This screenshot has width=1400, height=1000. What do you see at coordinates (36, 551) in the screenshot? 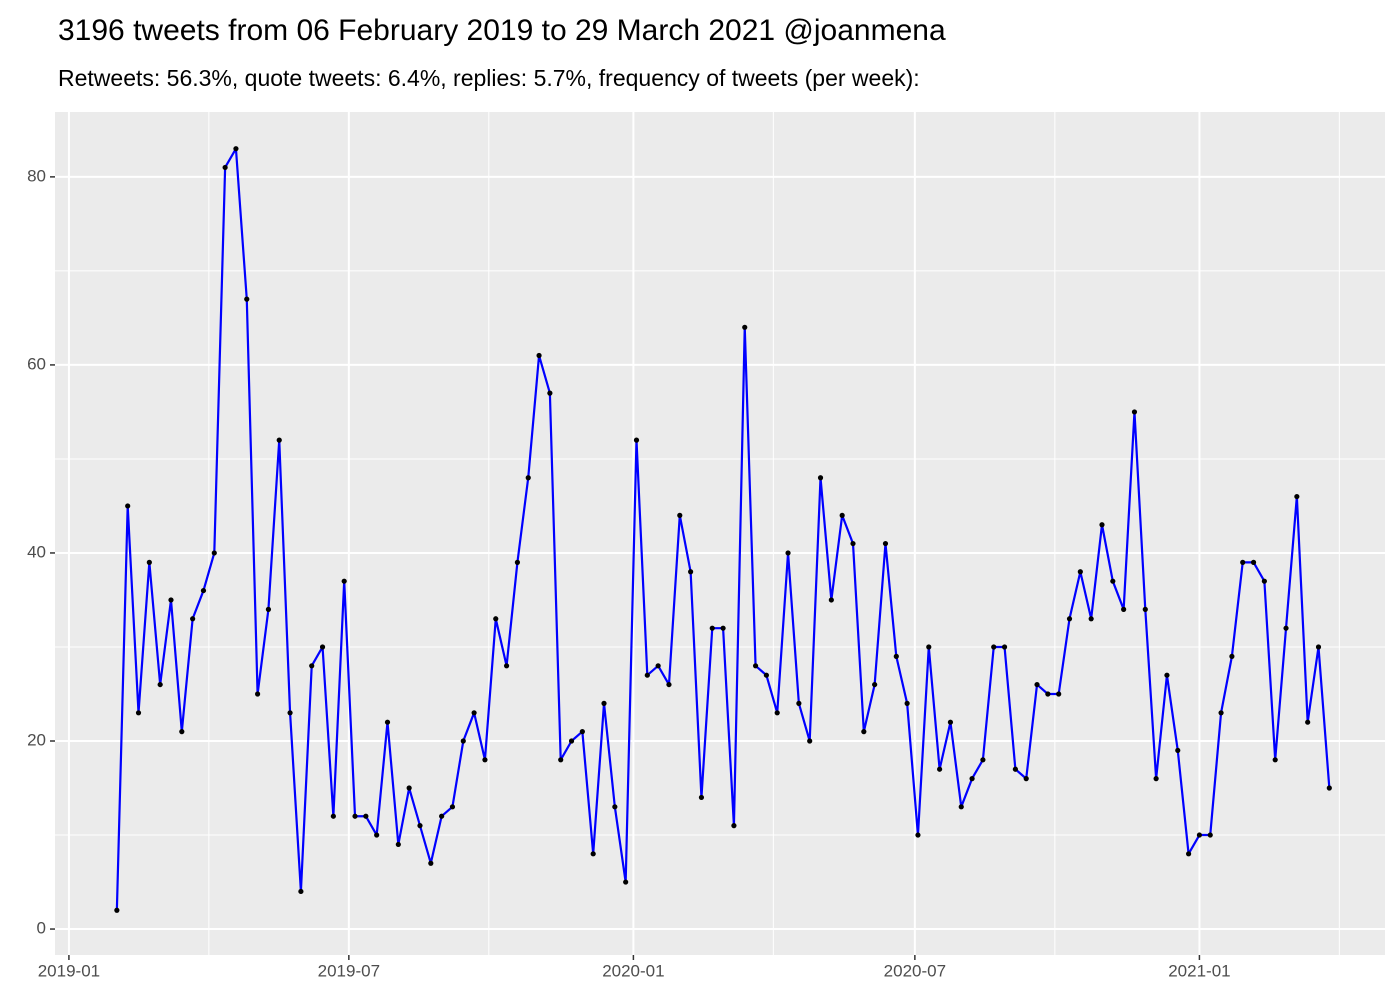
I see `y-tick-label: 40` at bounding box center [36, 551].